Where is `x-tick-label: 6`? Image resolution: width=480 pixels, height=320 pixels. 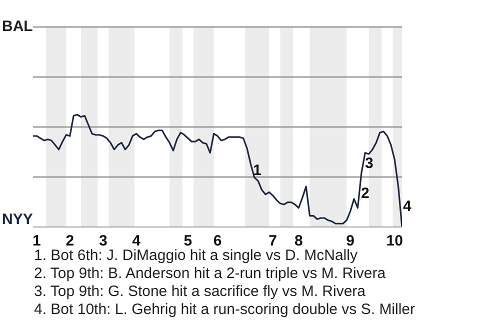 x-tick-label: 6 is located at coordinates (217, 241).